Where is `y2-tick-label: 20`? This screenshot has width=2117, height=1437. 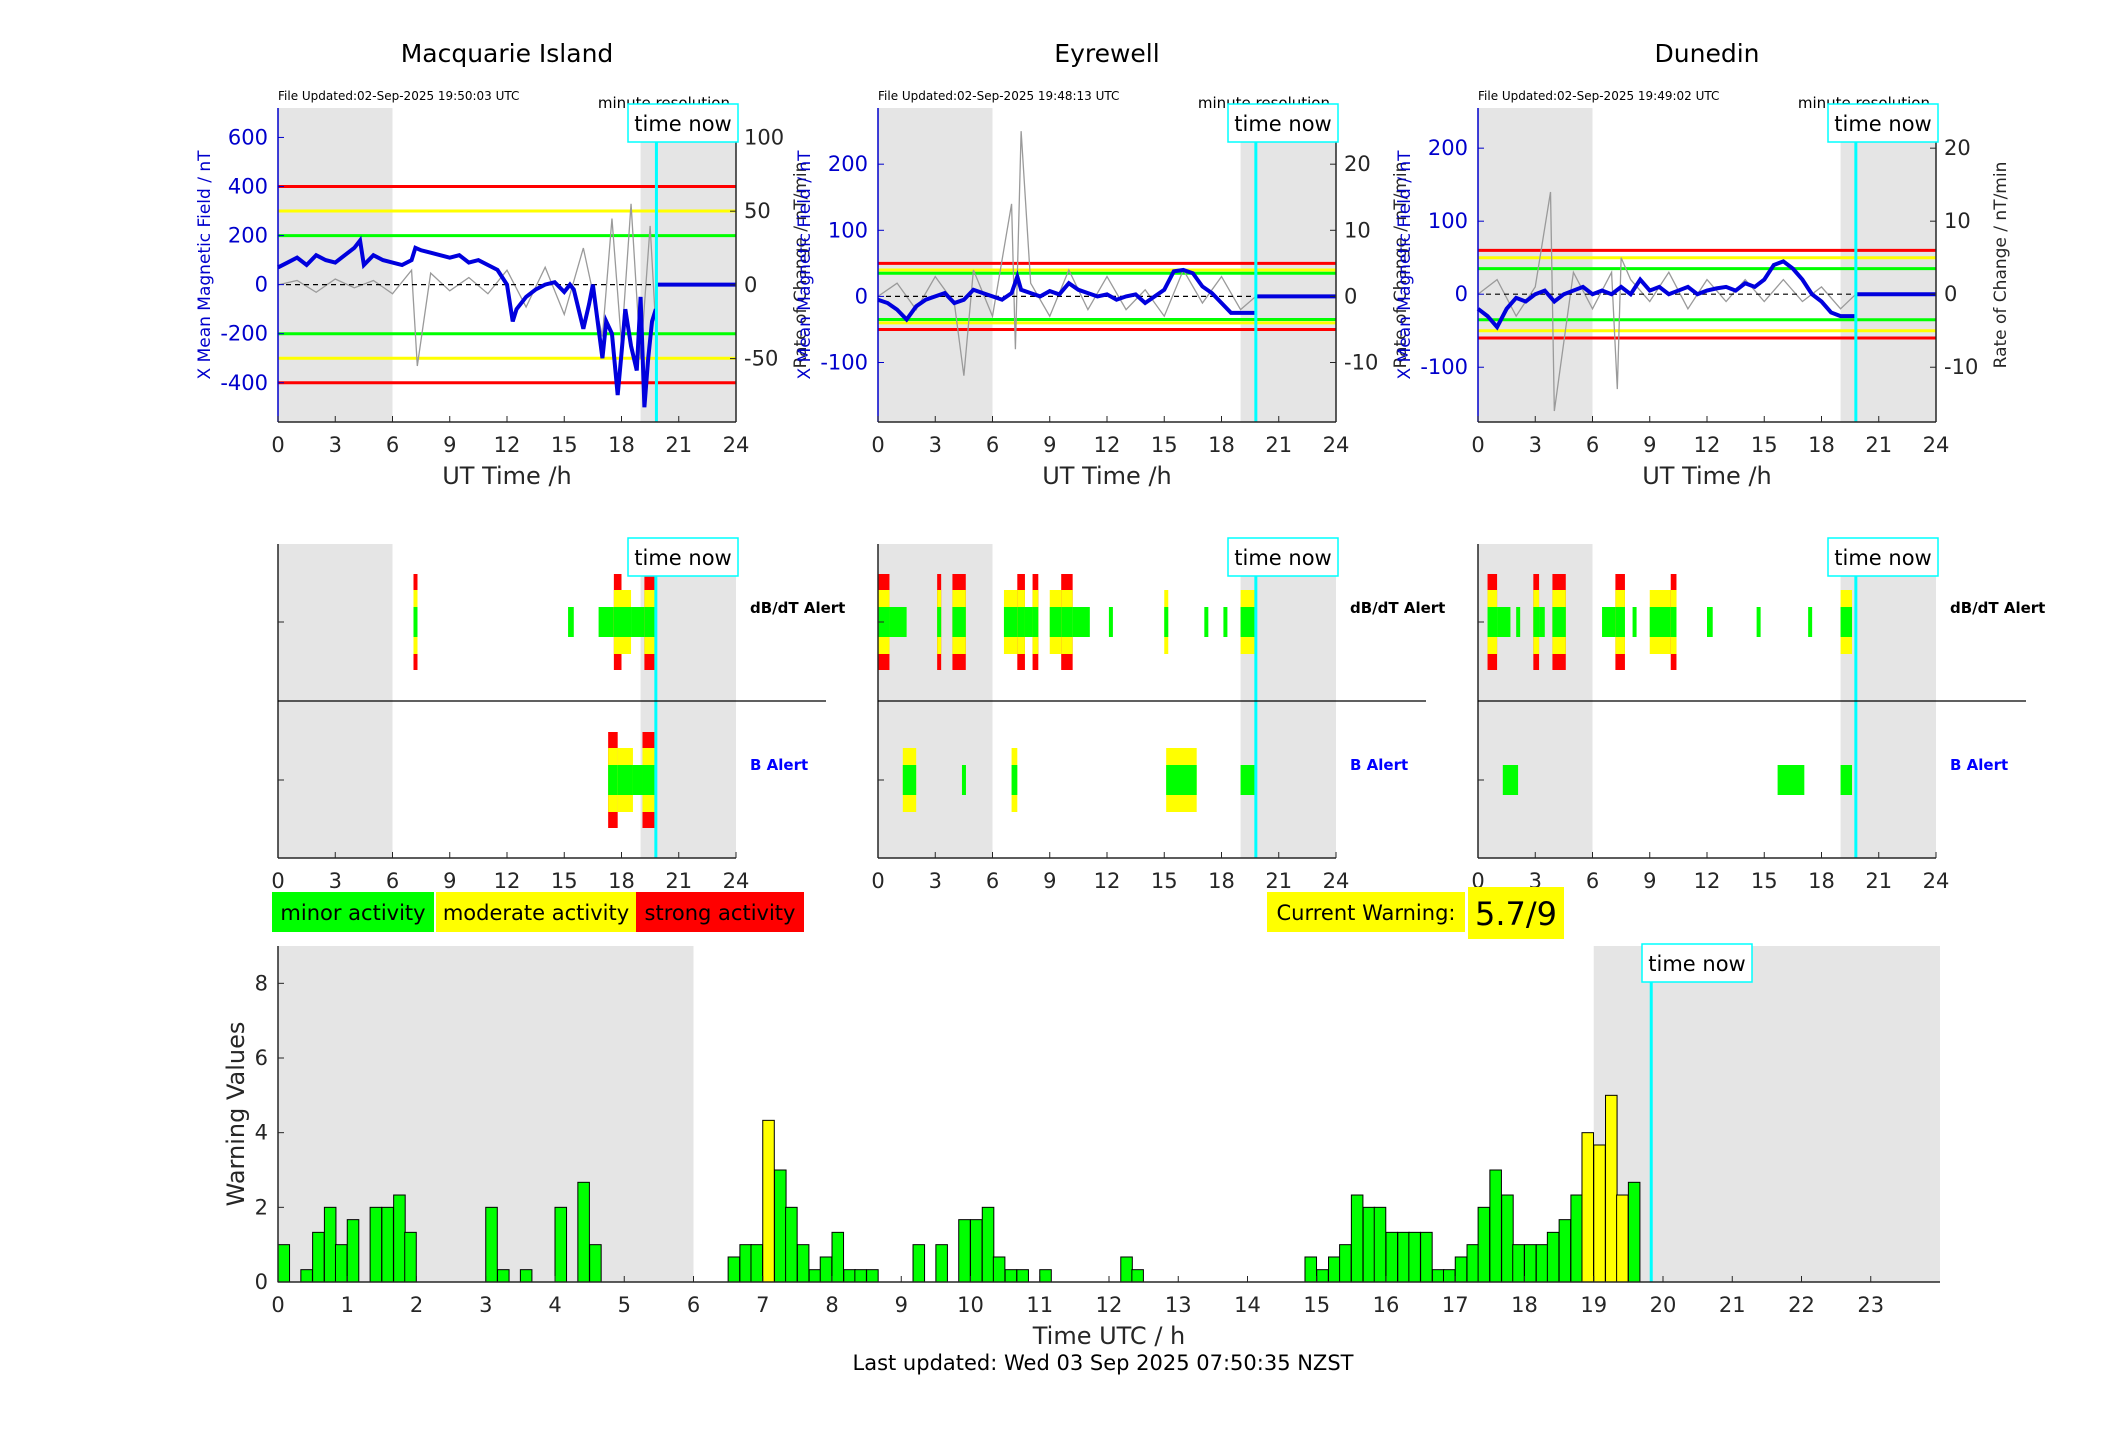
y2-tick-label: 20 is located at coordinates (1357, 164).